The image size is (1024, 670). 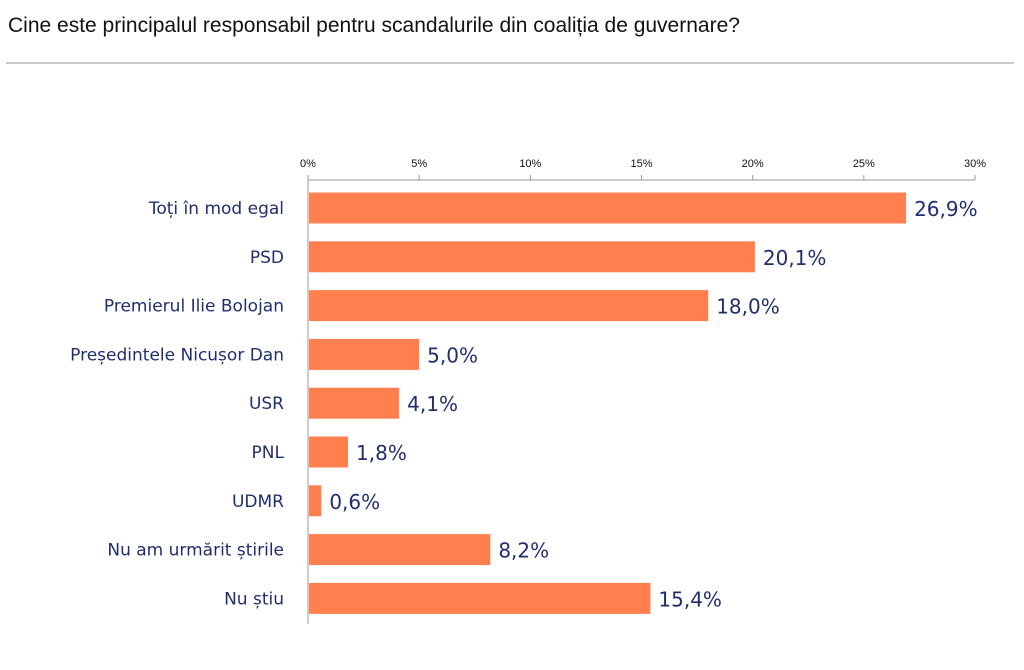 I want to click on category-label: Premierul Ilie Bolojan, so click(x=194, y=307).